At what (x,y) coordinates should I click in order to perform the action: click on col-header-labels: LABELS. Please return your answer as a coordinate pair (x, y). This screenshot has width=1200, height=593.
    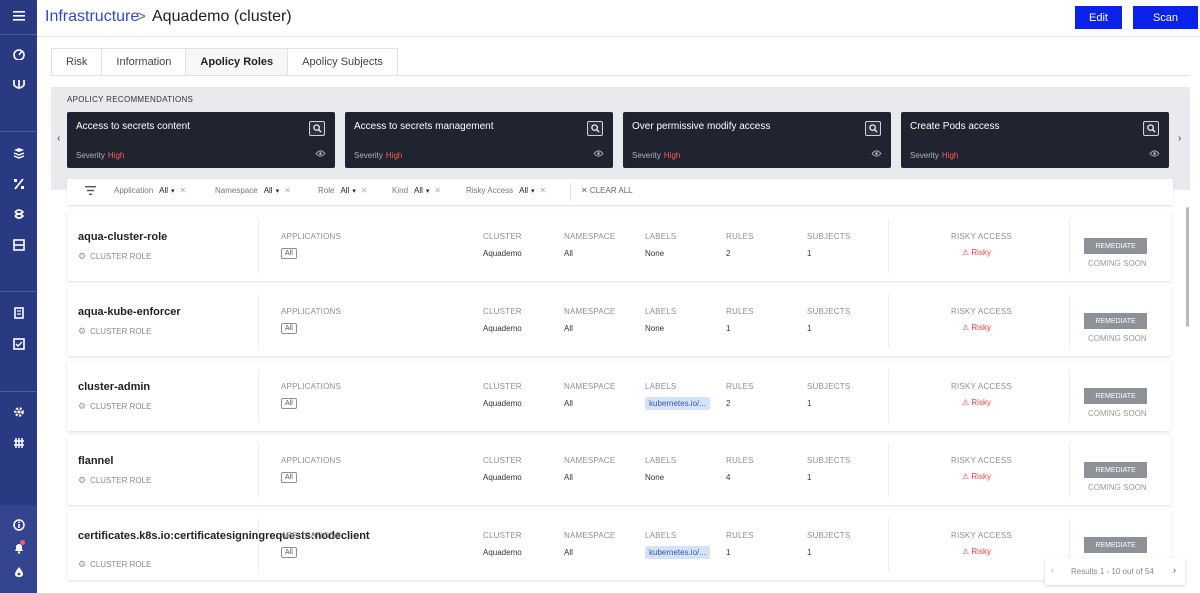
    Looking at the image, I should click on (661, 236).